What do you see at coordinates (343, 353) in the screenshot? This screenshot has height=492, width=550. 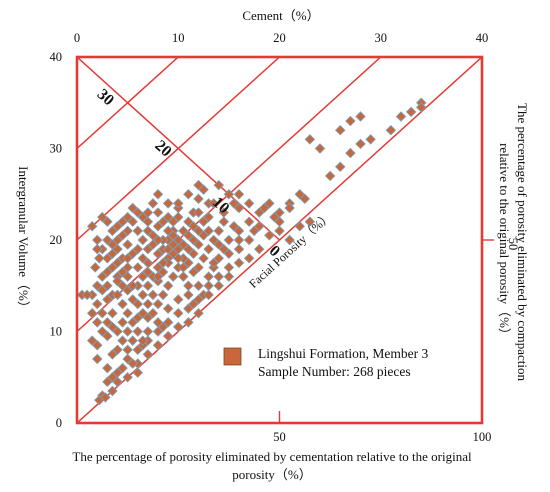 I see `legend-line-1: Lingshui Formation, Member 3` at bounding box center [343, 353].